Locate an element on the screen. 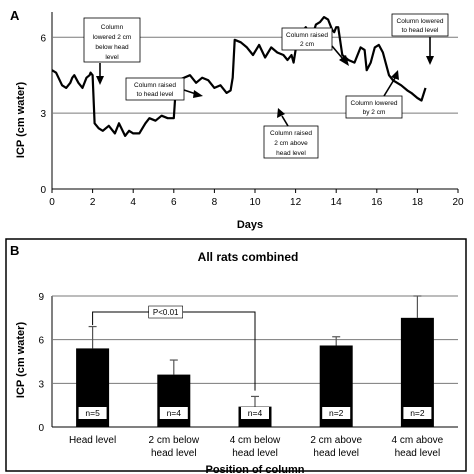  annotation-raised-2cm: Column raised 2 cm is located at coordinates (315, 46).